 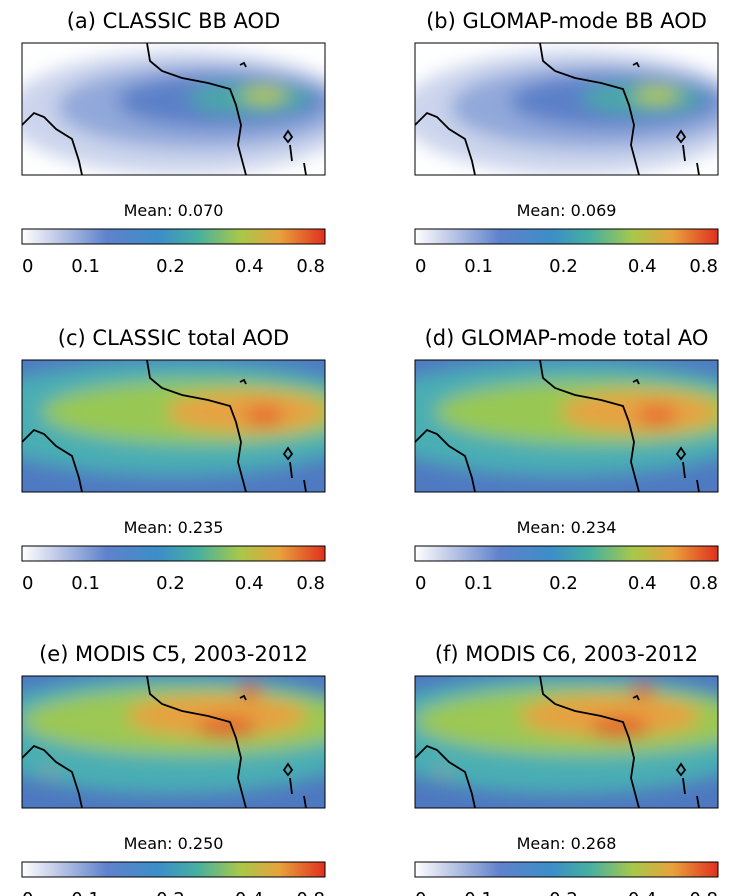 What do you see at coordinates (567, 527) in the screenshot?
I see `mean-label: Mean: 0.234` at bounding box center [567, 527].